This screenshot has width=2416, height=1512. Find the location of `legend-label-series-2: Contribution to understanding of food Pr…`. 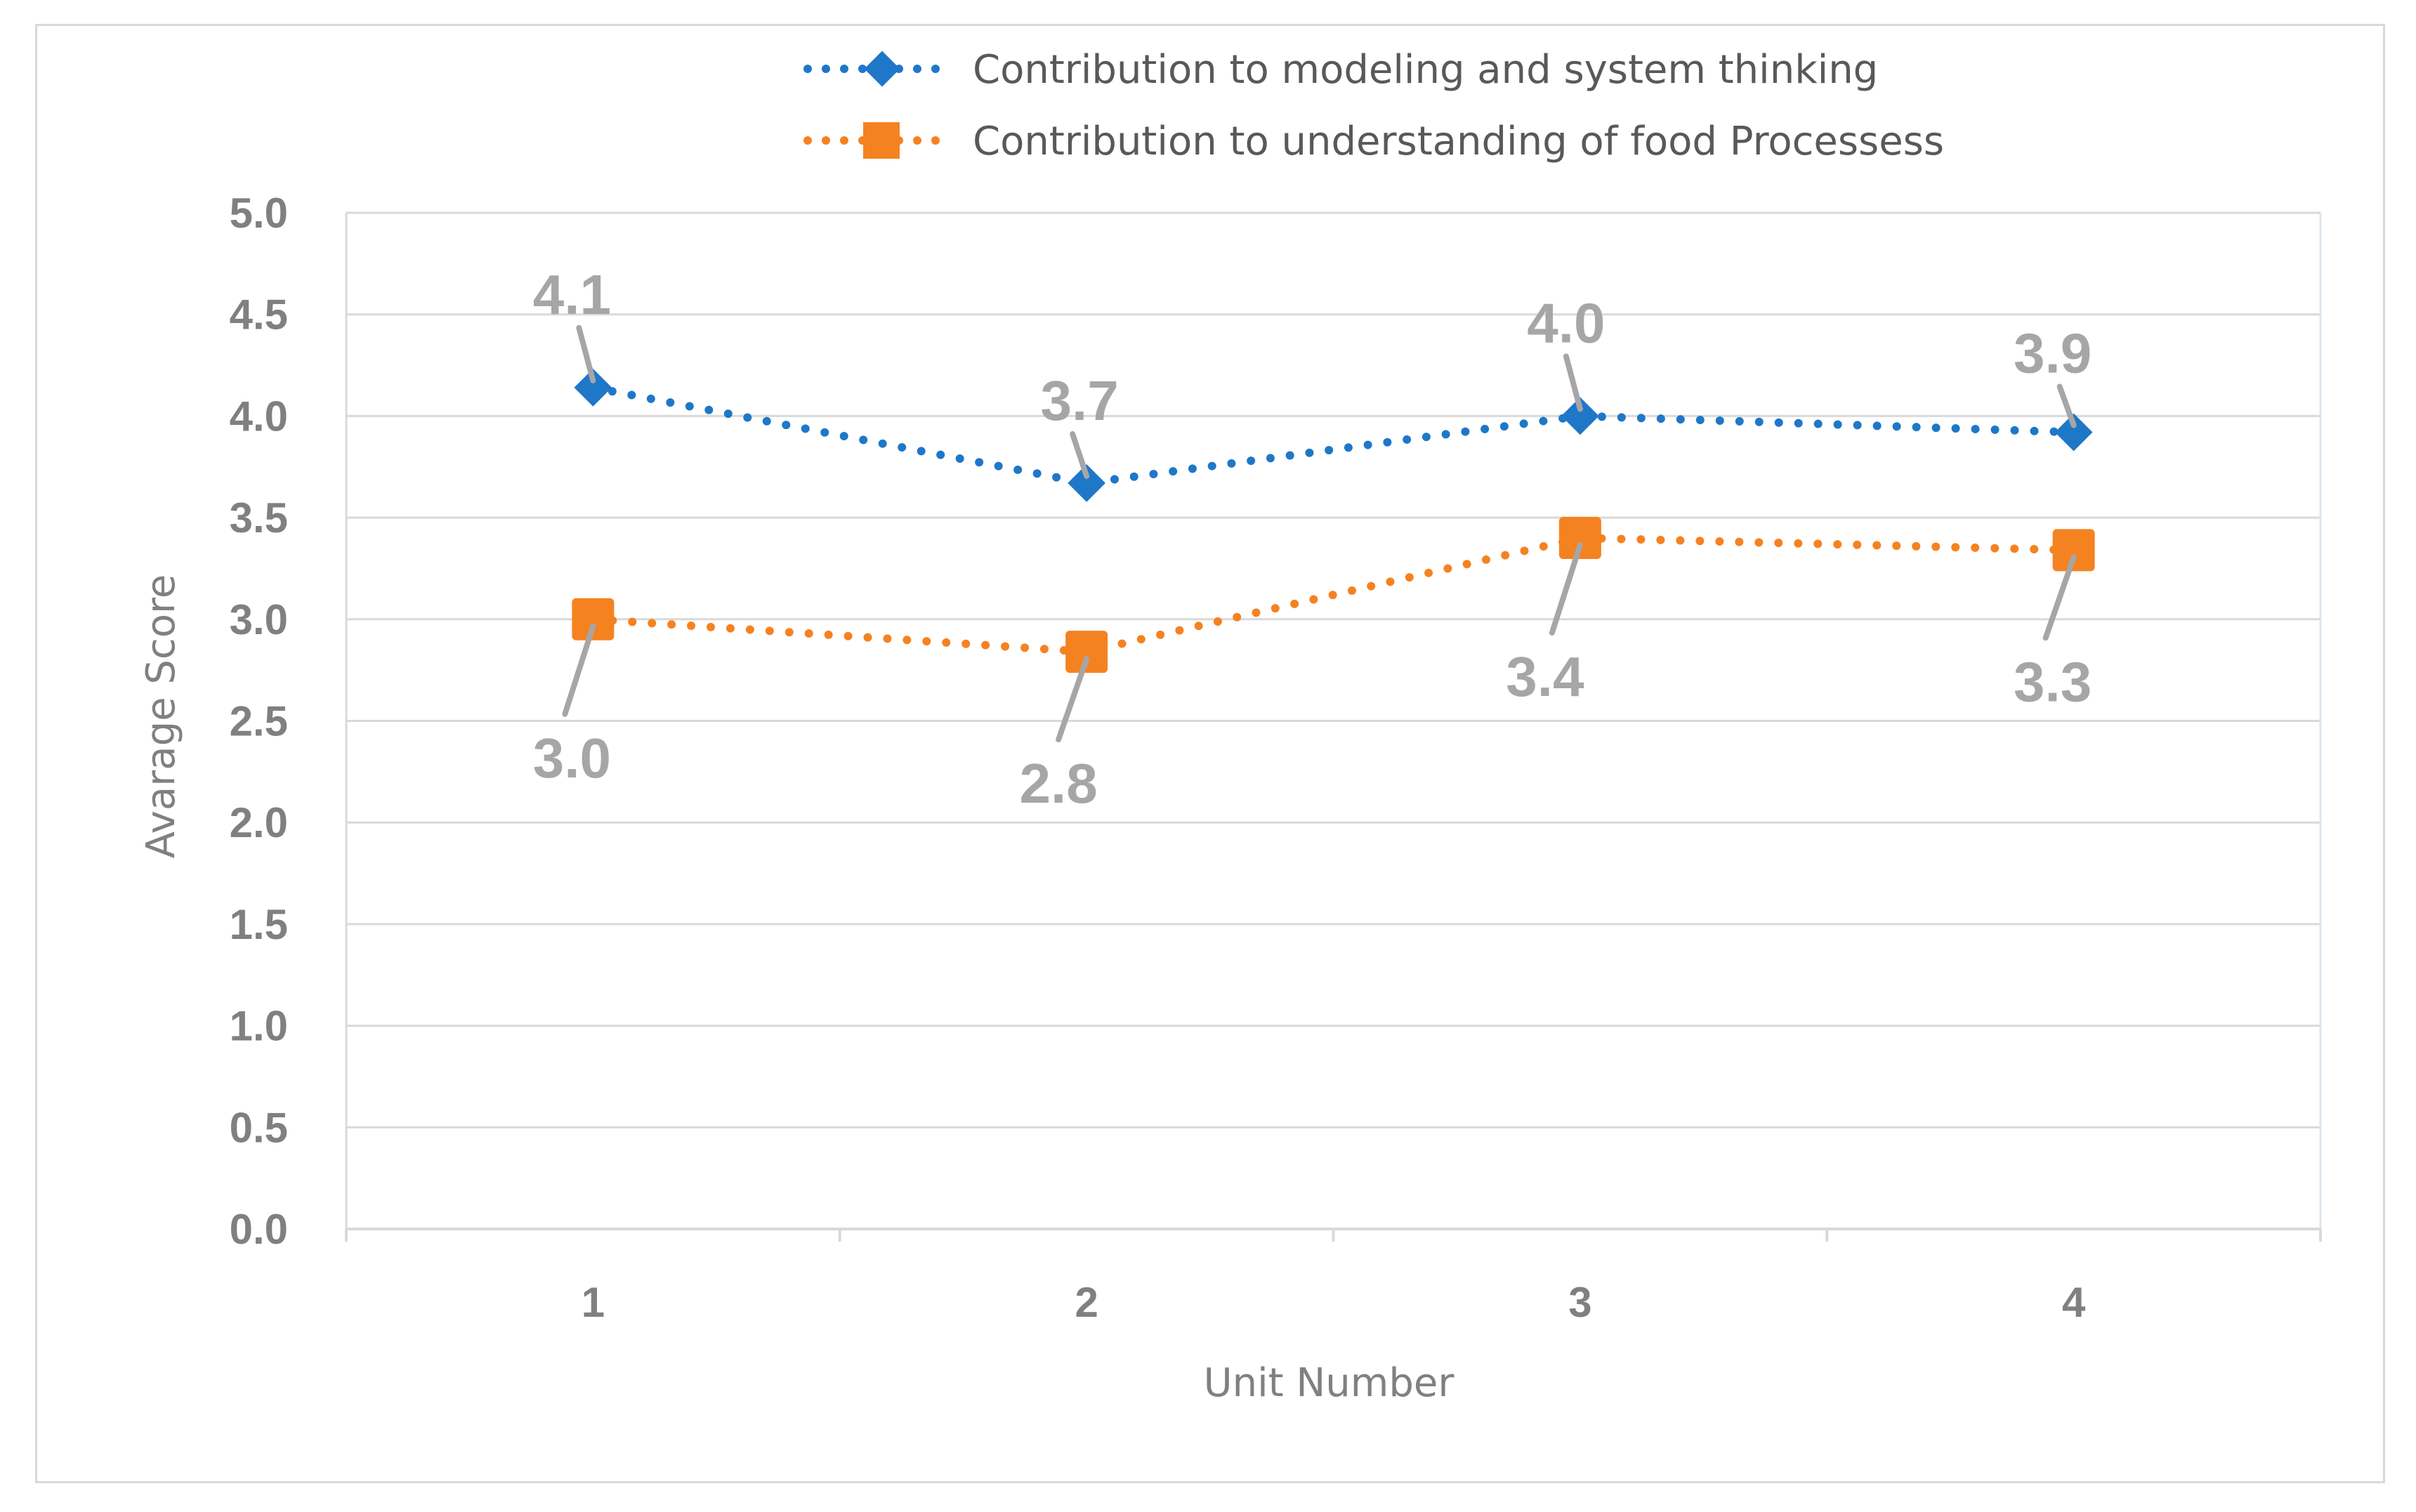

legend-label-series-2: Contribution to understanding of food Pr… is located at coordinates (1458, 141).